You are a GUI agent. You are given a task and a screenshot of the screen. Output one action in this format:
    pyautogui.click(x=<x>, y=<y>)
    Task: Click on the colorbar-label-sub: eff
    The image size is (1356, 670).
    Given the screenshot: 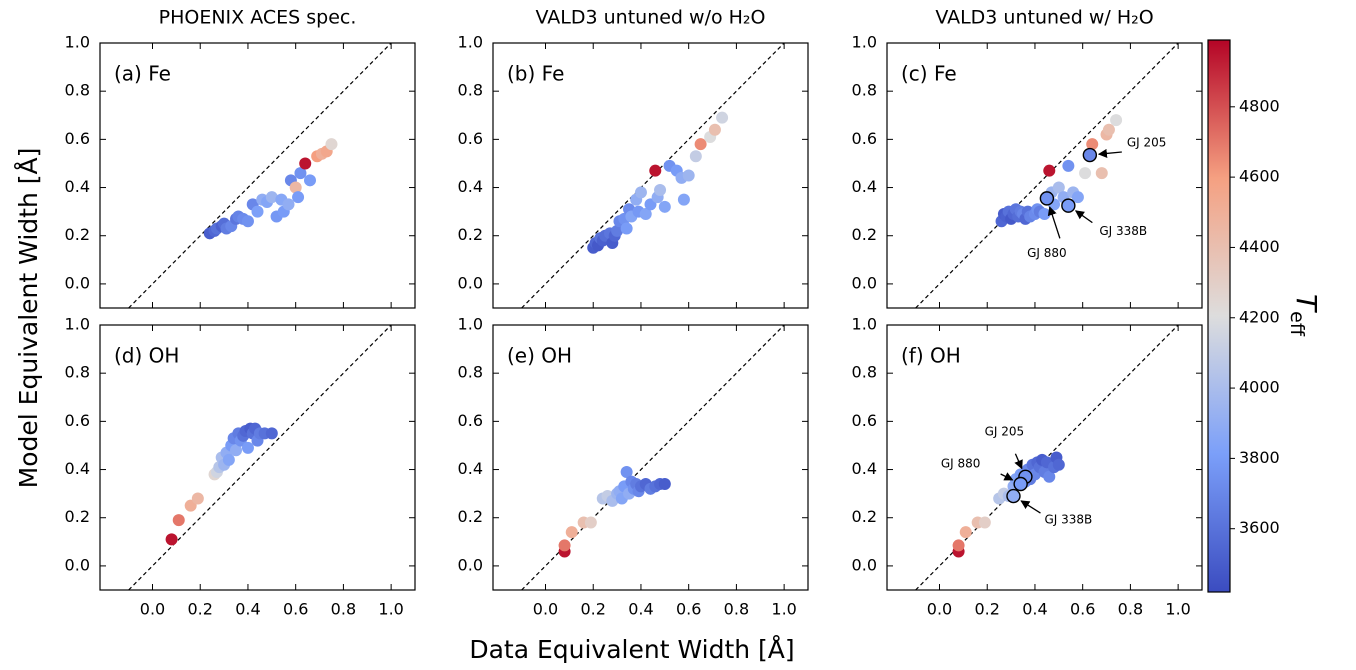 What is the action you would take?
    pyautogui.click(x=1298, y=324)
    